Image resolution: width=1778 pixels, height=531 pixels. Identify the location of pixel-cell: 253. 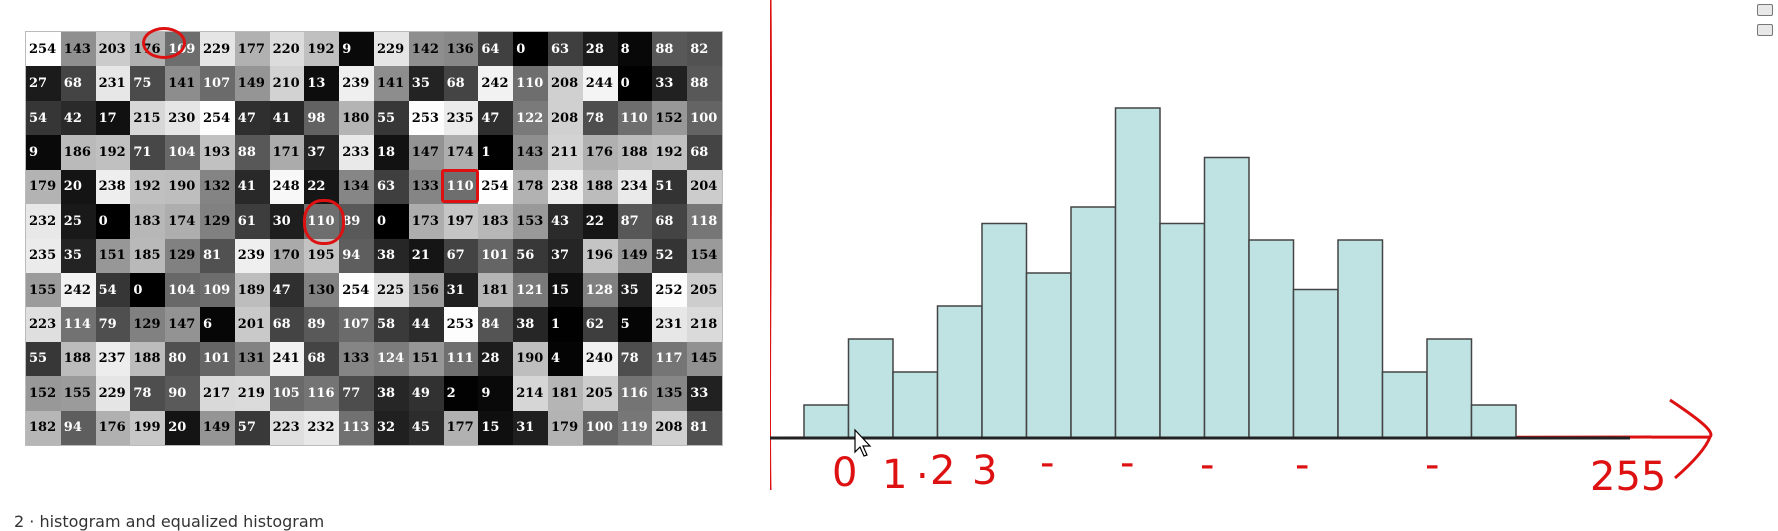
(426, 118).